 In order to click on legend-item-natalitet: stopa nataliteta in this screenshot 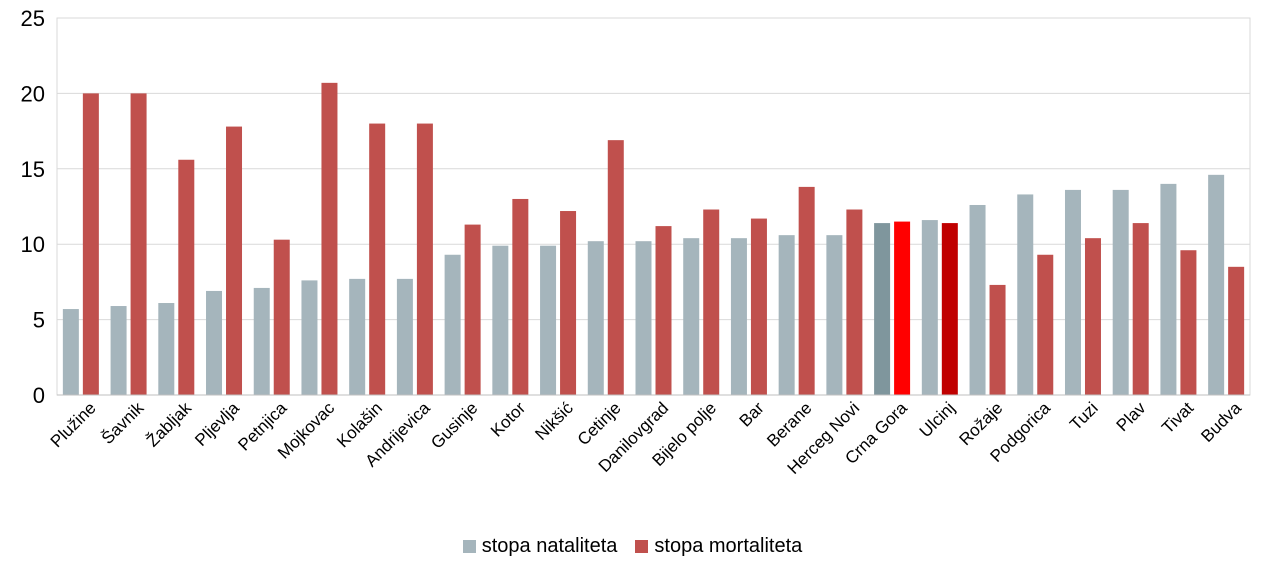, I will do `click(540, 546)`.